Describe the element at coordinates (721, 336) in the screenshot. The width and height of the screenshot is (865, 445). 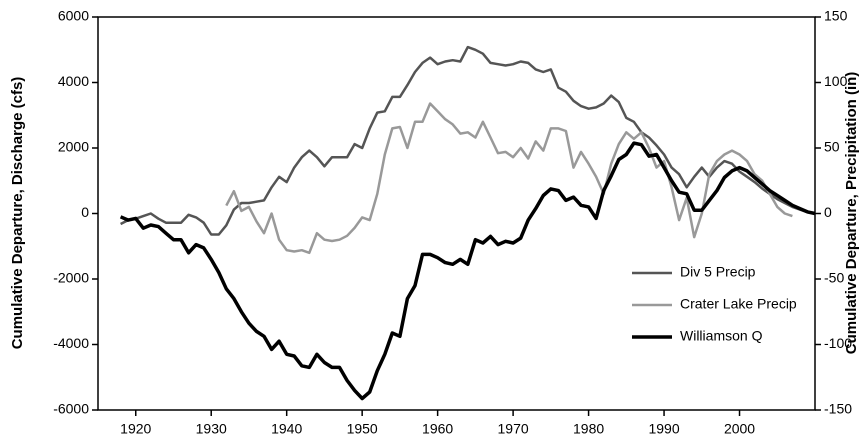
I see `legend-label: Williamson Q` at that location.